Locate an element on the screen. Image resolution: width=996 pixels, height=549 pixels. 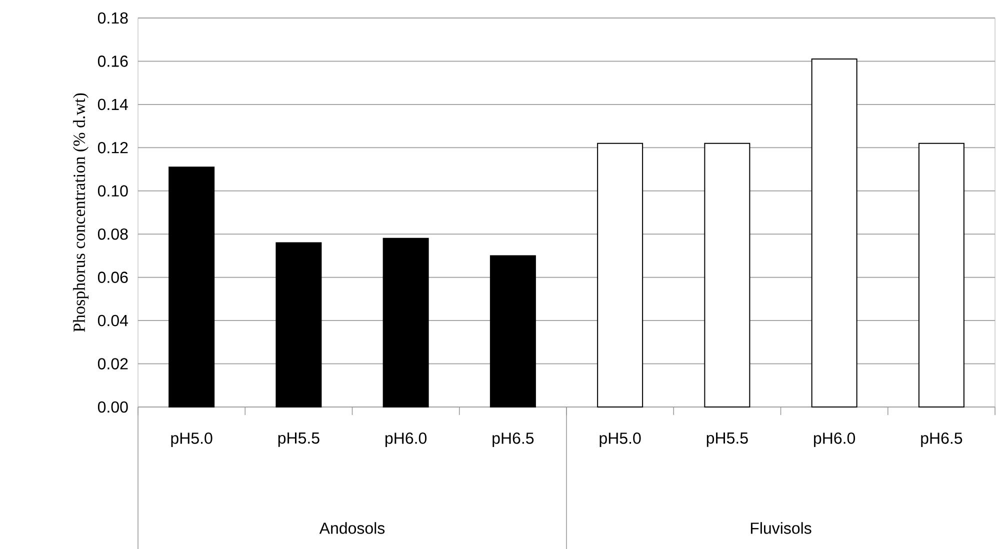
y-tick-label: 0.12 is located at coordinates (113, 148).